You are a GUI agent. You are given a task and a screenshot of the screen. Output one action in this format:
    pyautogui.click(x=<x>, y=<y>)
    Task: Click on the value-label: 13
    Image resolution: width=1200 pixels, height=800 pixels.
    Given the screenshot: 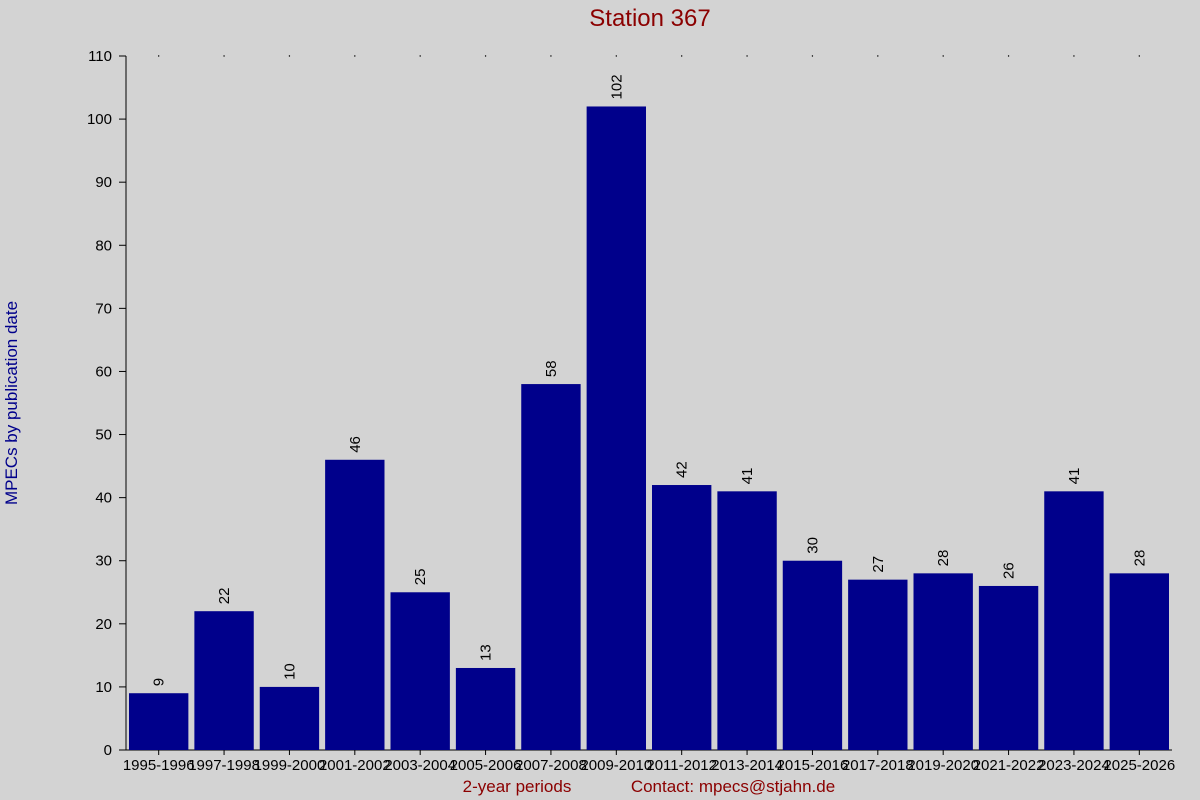 What is the action you would take?
    pyautogui.click(x=486, y=652)
    